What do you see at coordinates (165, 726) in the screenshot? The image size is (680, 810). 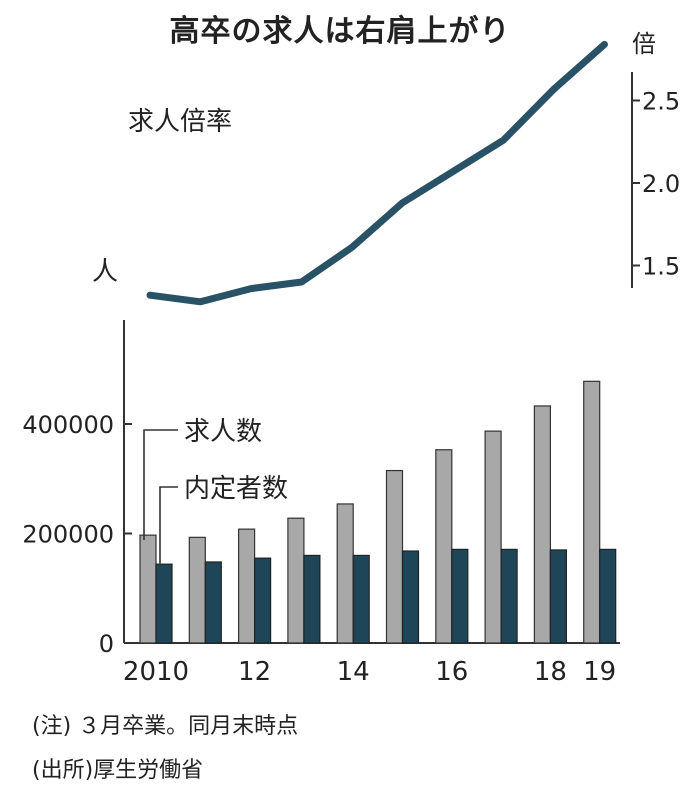 I see `footnote: (注) ３月卒業。同月末時点` at bounding box center [165, 726].